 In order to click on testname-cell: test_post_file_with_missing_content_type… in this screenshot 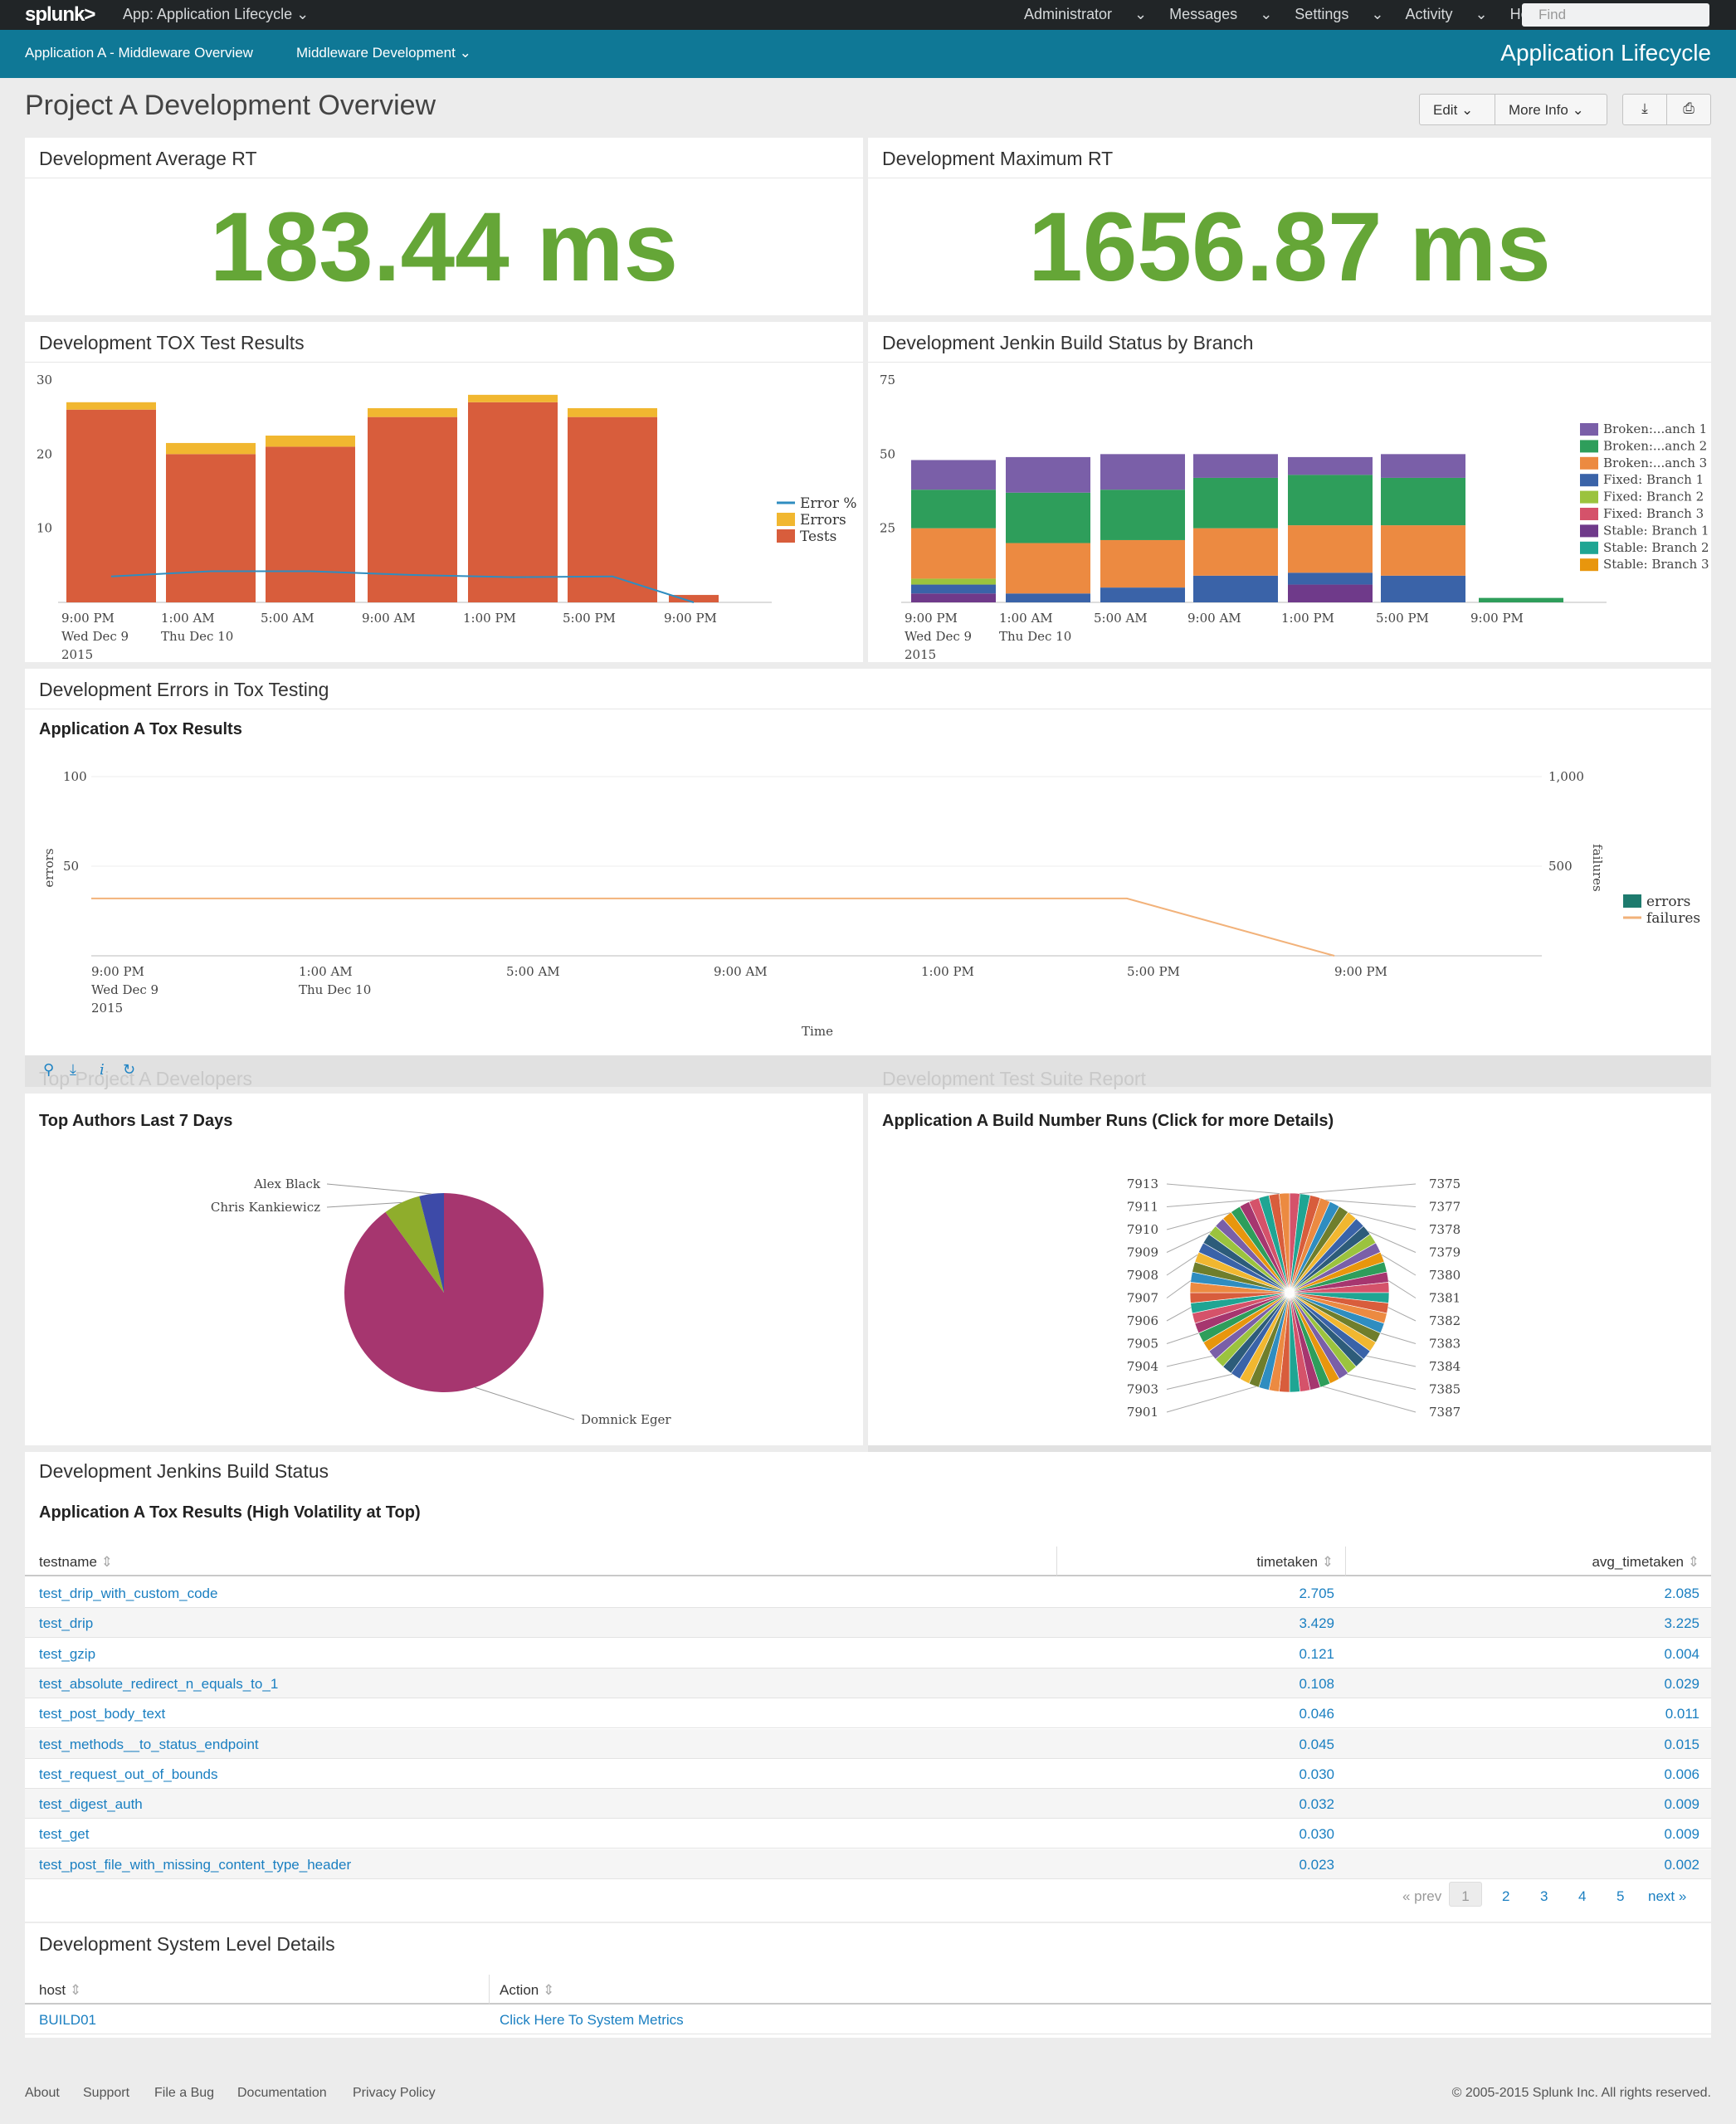, I will do `click(195, 1864)`.